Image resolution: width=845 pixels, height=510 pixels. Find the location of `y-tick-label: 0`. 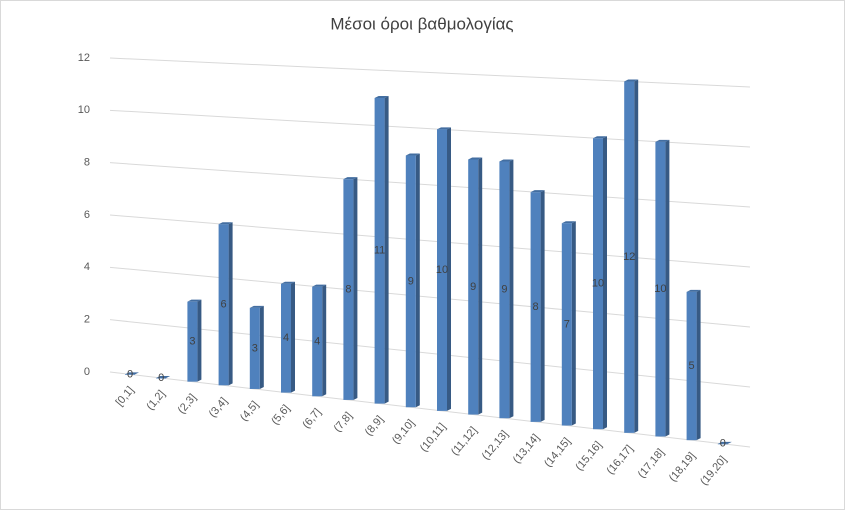

y-tick-label: 0 is located at coordinates (87, 372).